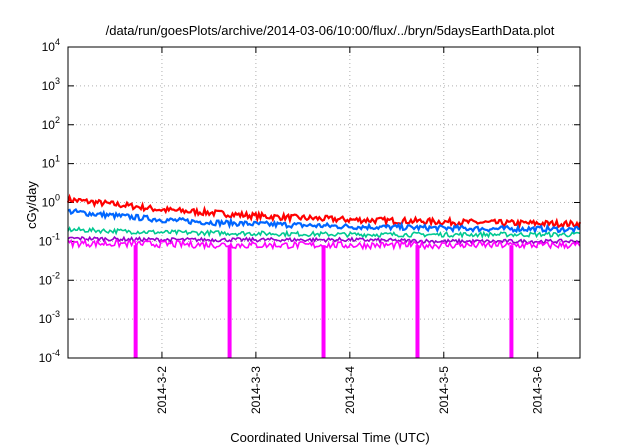 The height and width of the screenshot is (448, 640). I want to click on y-tick-labels: 10⁻⁴ 10⁻³ 10⁻² 10⁻¹ 10⁰ 10¹ 10² 10³ 10⁴, so click(49, 201).